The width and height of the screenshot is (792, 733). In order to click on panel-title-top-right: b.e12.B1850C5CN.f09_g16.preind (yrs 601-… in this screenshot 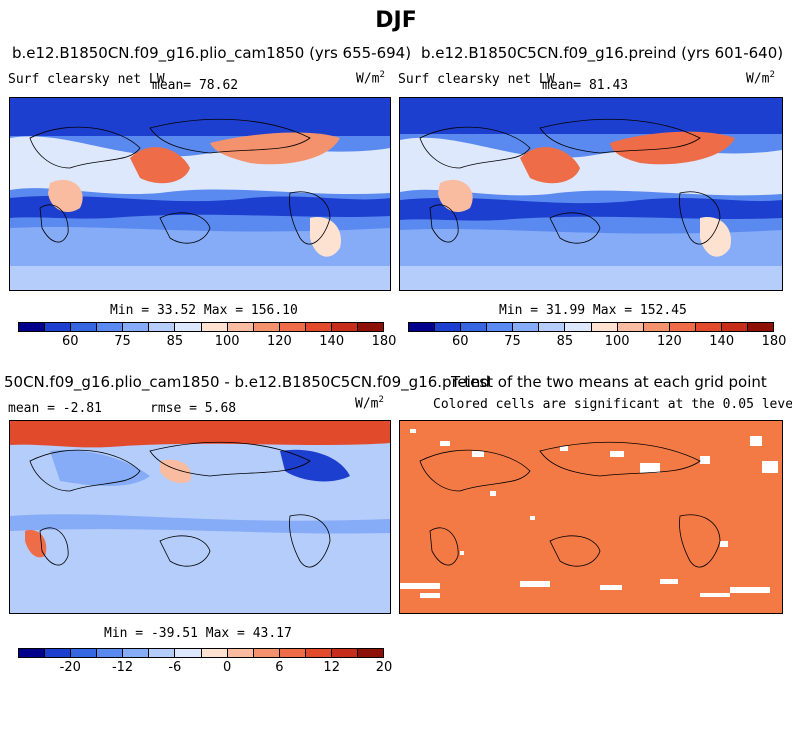, I will do `click(602, 53)`.